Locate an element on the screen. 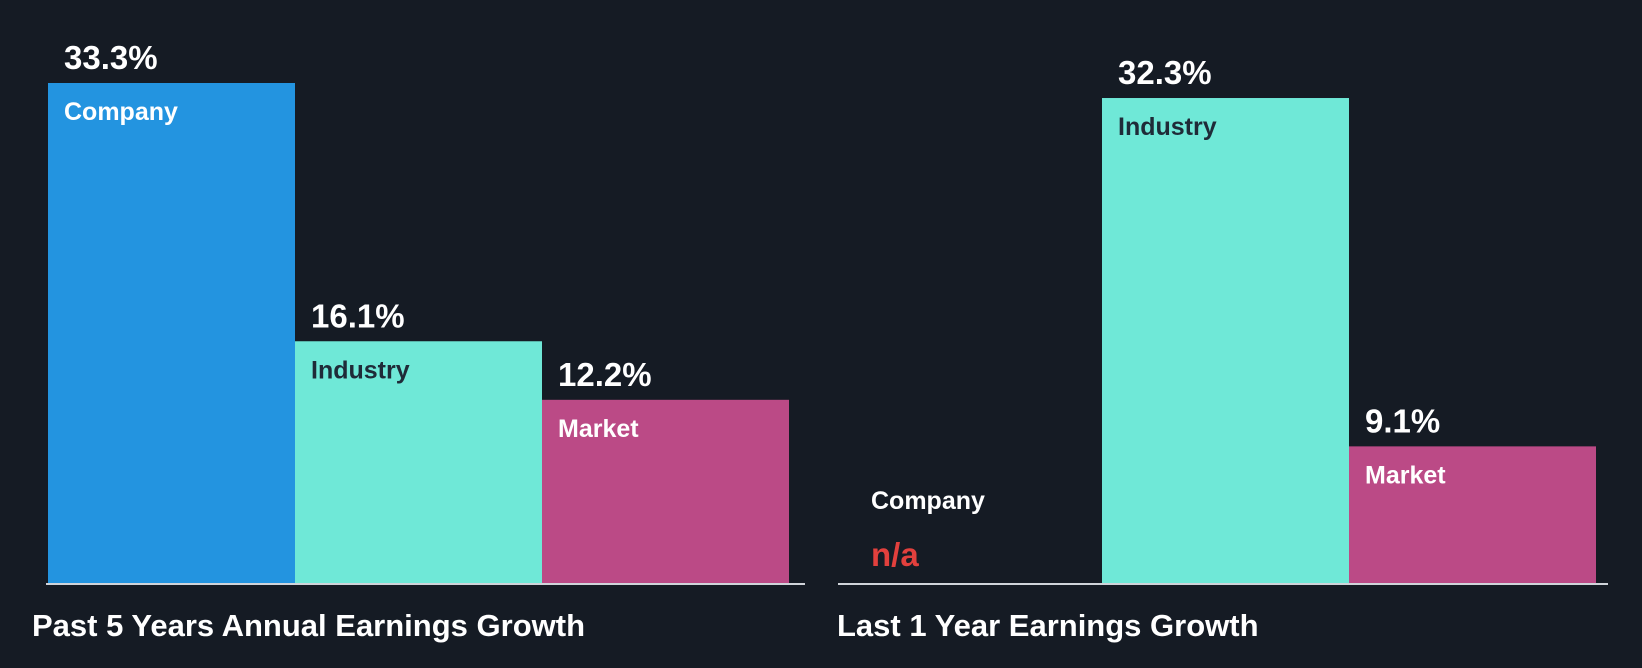  category-label-company-past-5-years-annual-earnings-growth: Company is located at coordinates (121, 112).